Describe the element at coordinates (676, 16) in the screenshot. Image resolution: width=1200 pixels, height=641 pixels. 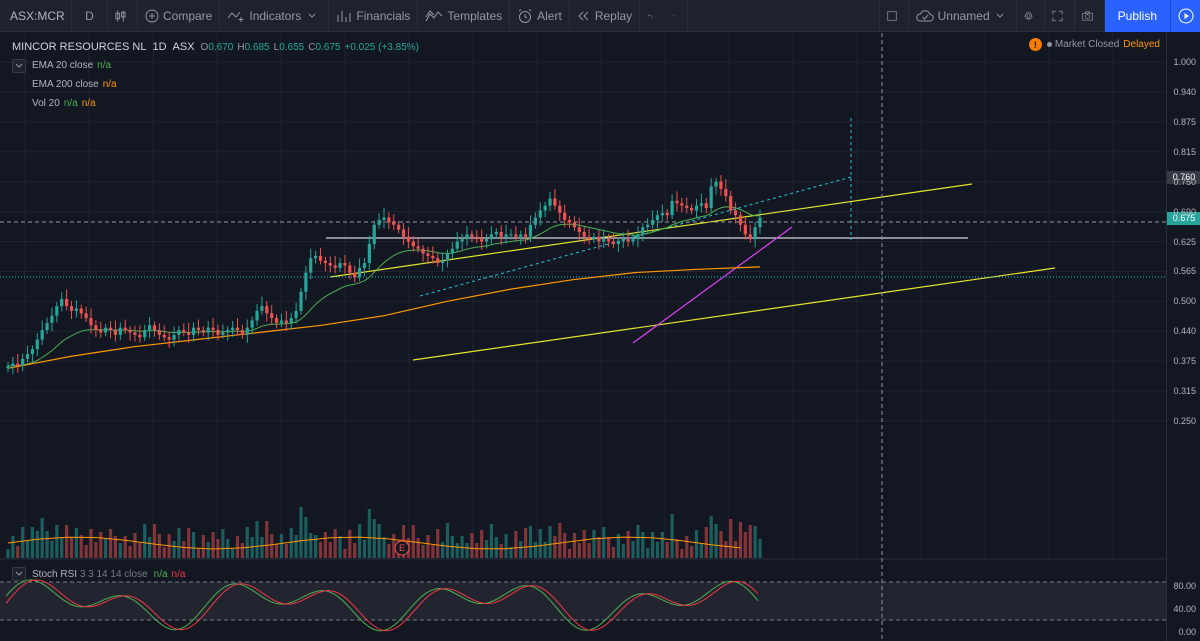
I see `redo-button` at that location.